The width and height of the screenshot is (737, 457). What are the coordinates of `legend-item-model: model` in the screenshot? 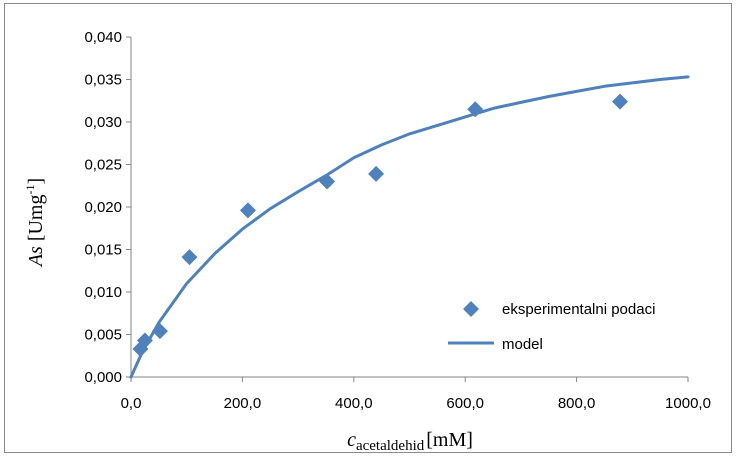 It's located at (495, 344).